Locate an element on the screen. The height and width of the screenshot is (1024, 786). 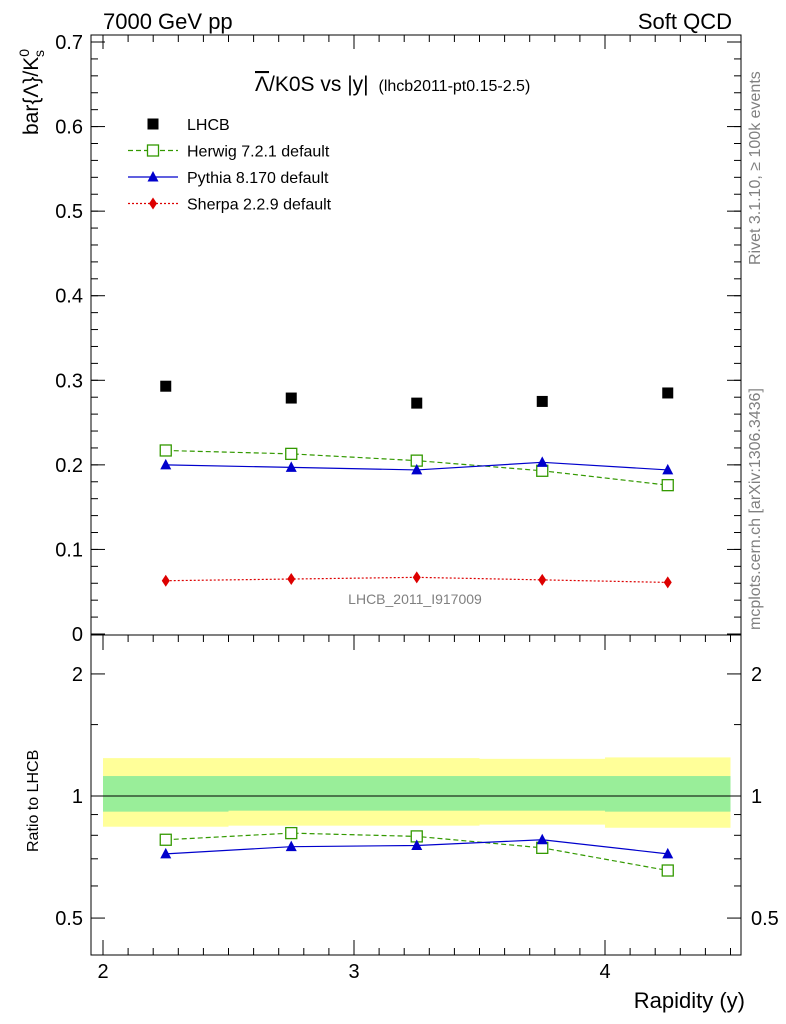
main-ytick-label: 0.4 is located at coordinates (69, 297).